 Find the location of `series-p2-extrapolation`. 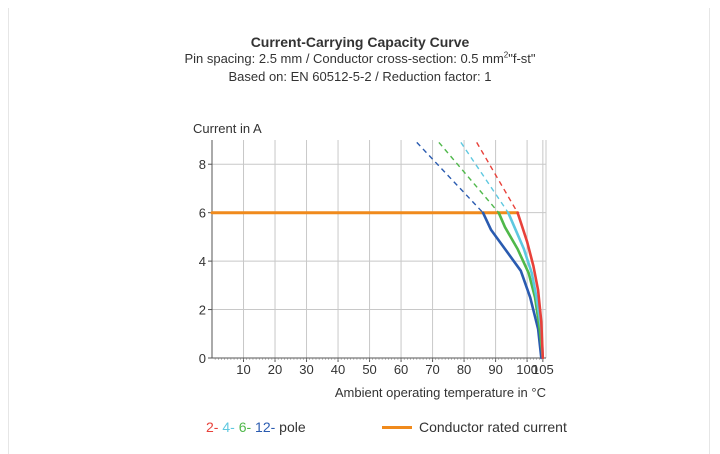

series-p2-extrapolation is located at coordinates (497, 178).